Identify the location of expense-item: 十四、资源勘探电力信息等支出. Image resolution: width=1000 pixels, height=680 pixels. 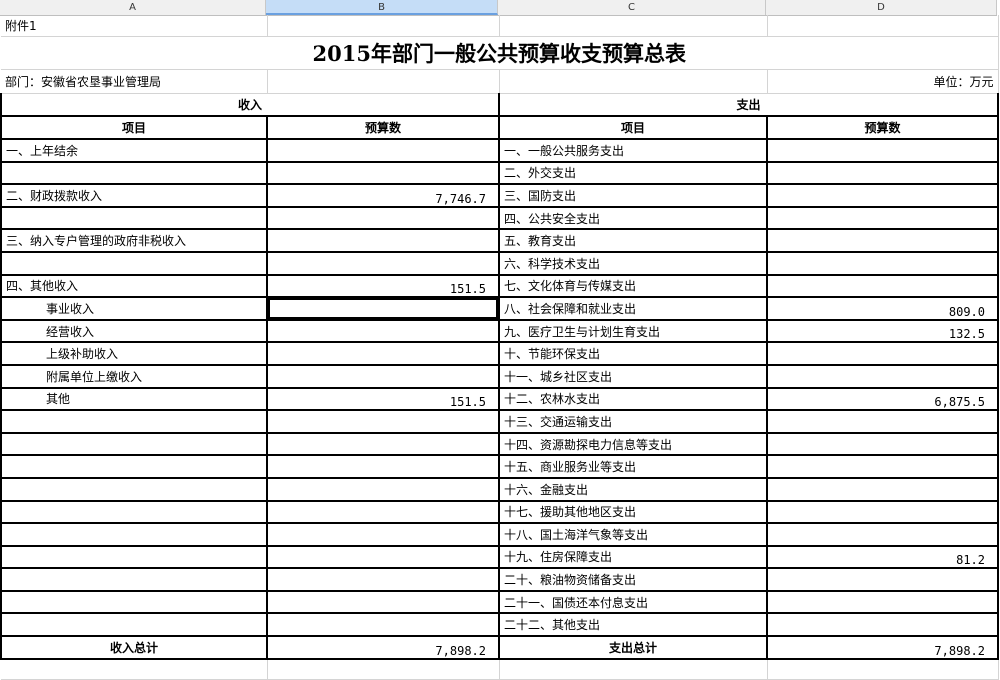
(633, 444).